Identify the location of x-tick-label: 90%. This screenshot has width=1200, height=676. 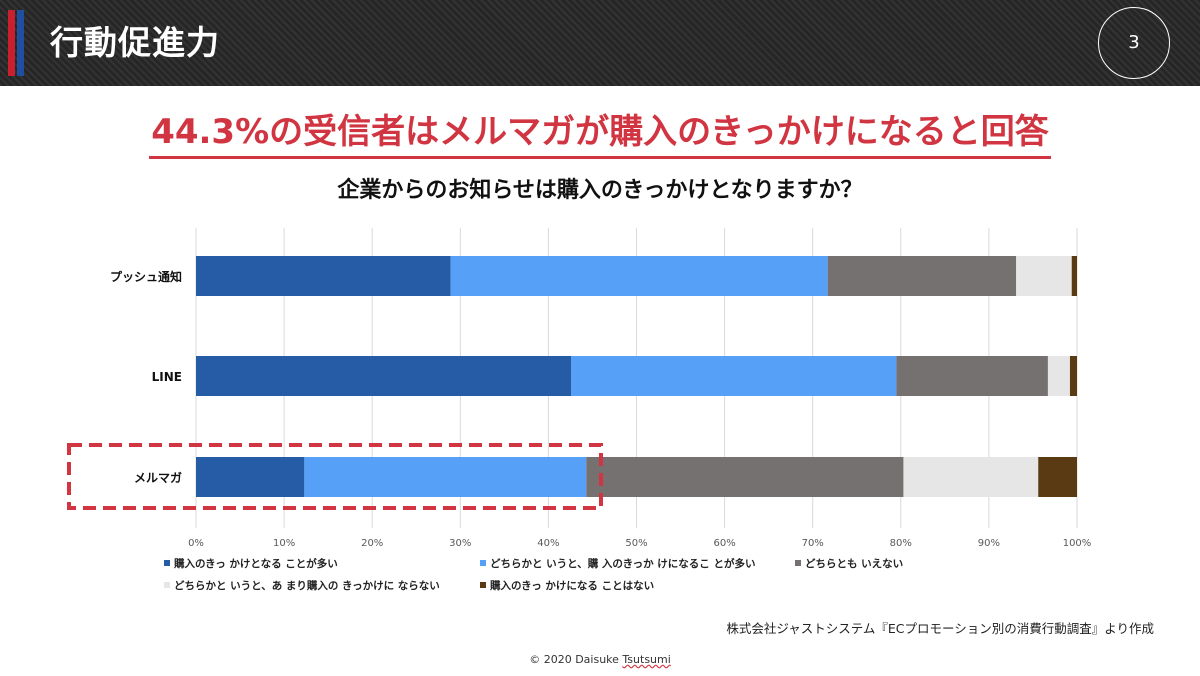
(989, 543).